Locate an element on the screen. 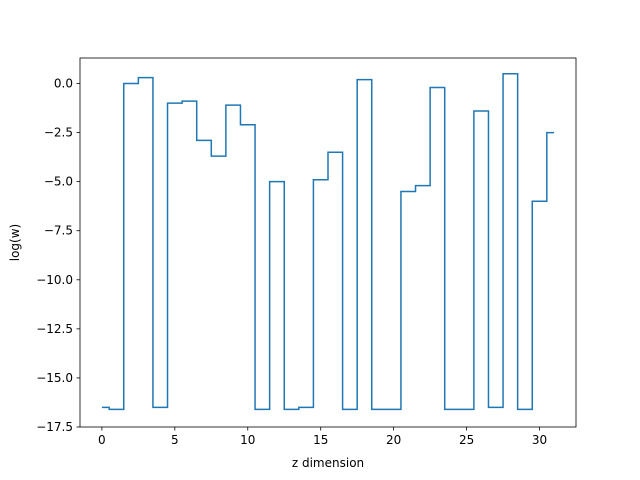 The width and height of the screenshot is (640, 480). x-tick-label: 30 is located at coordinates (539, 440).